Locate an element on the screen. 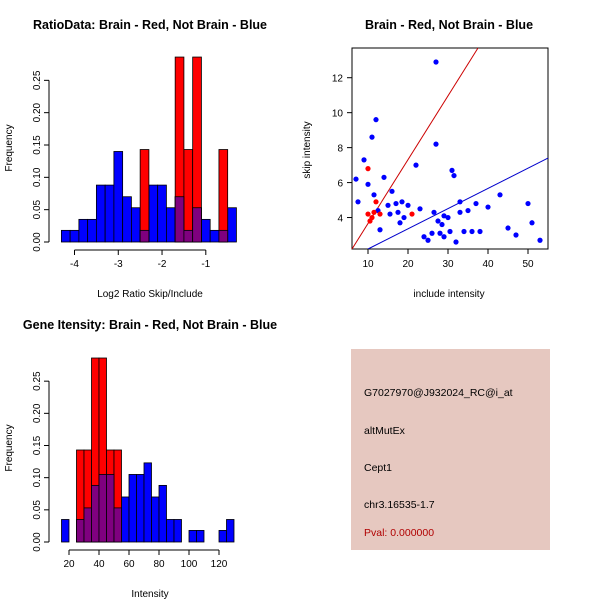  x-tick-label: 60 is located at coordinates (129, 564).